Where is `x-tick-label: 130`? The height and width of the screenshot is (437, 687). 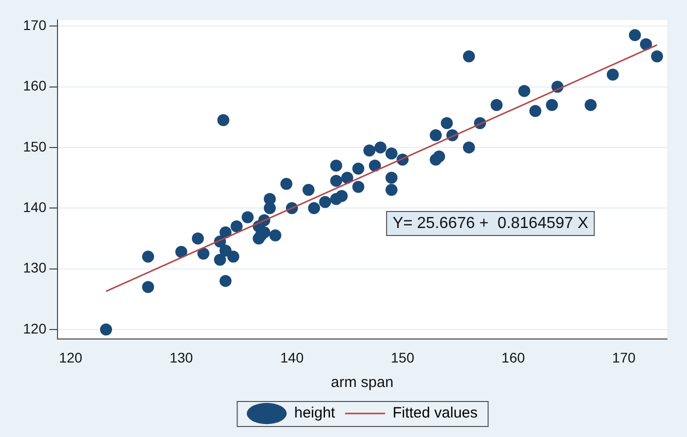
x-tick-label: 130 is located at coordinates (182, 357).